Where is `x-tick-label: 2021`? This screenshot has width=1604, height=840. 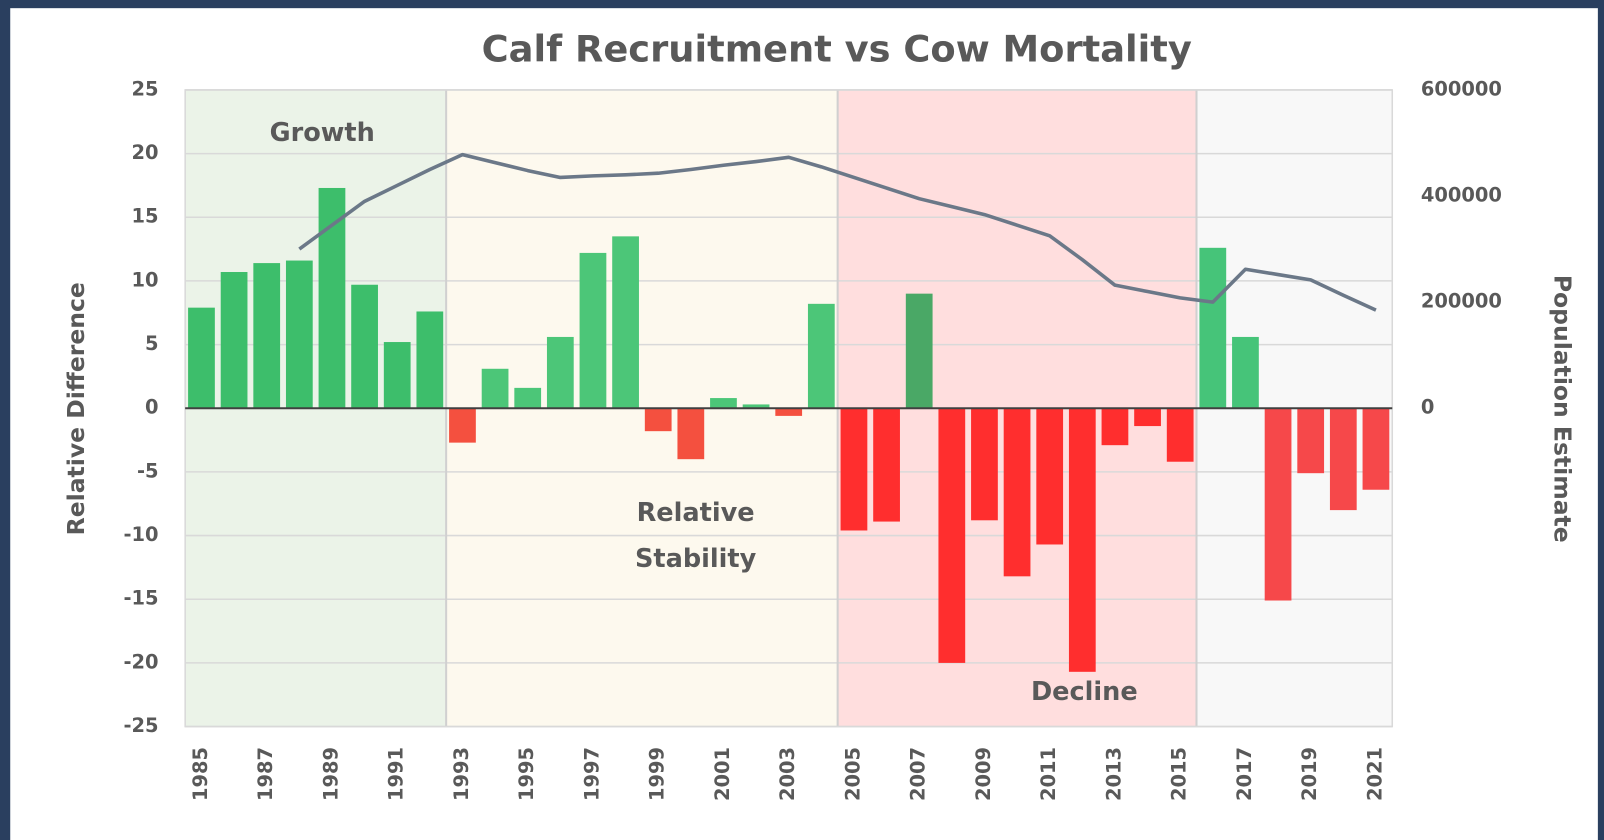 x-tick-label: 2021 is located at coordinates (1374, 774).